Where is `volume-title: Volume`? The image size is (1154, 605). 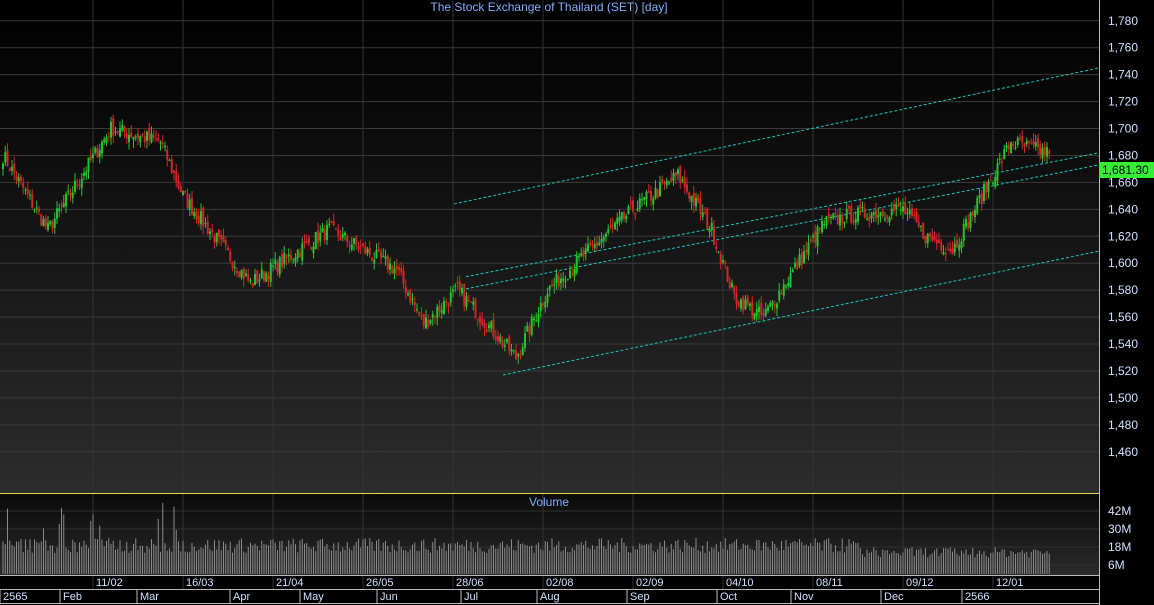 volume-title: Volume is located at coordinates (549, 502).